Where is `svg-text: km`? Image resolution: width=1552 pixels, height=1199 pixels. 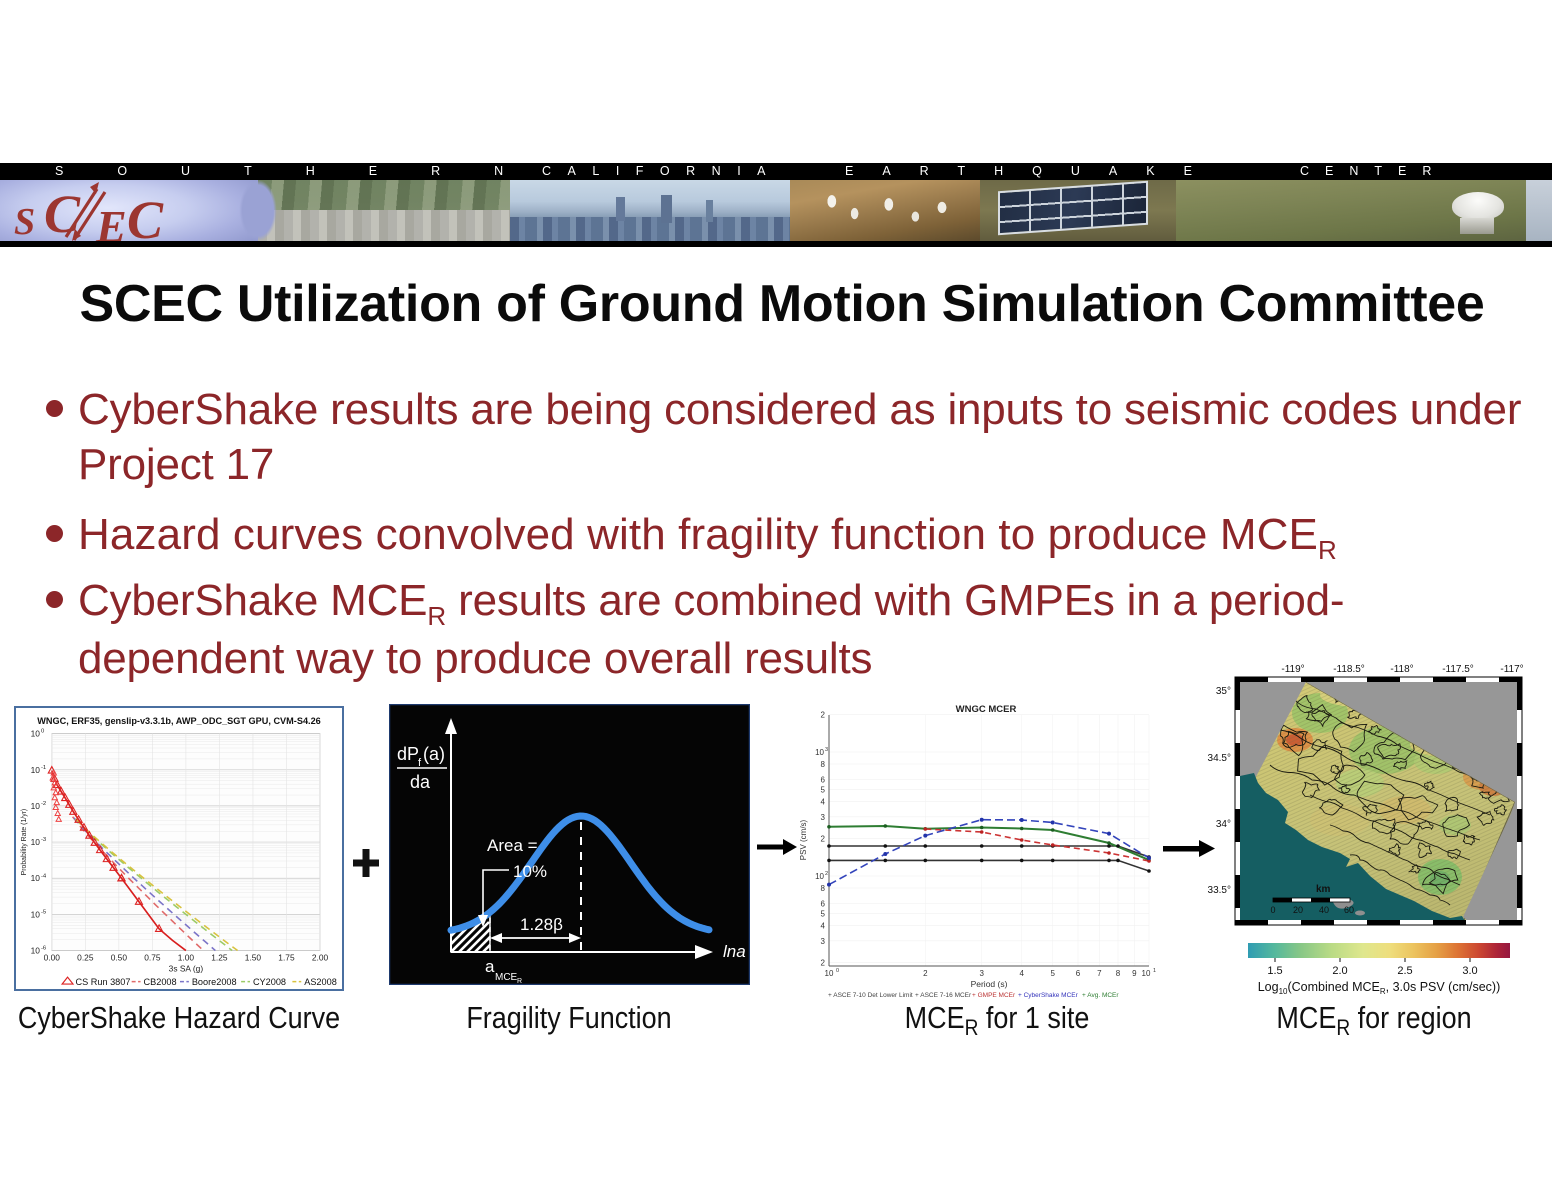
svg-text: km is located at coordinates (1323, 889).